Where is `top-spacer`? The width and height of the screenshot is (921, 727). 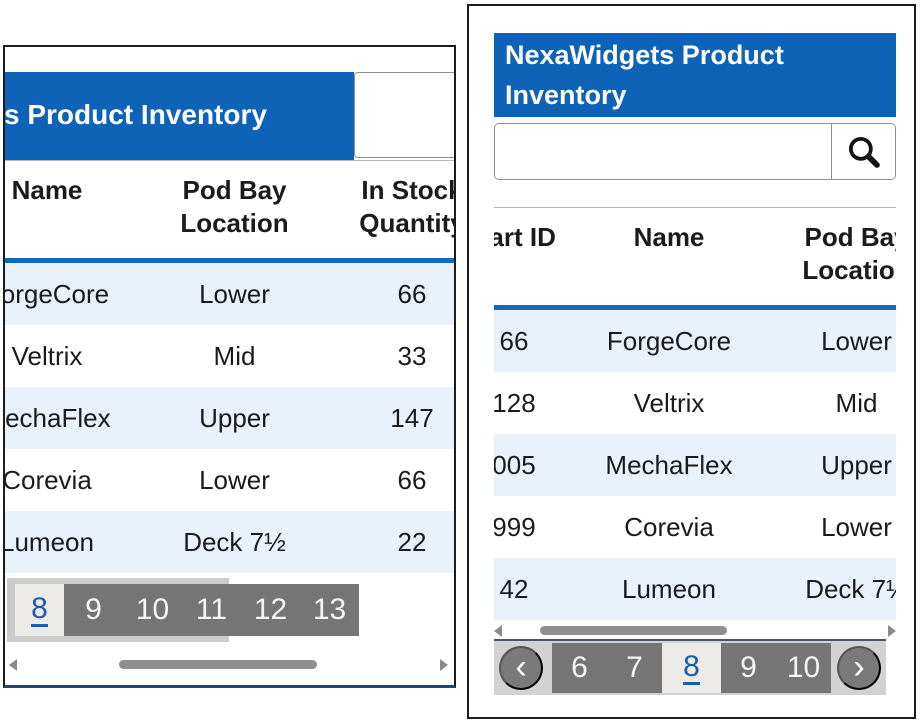
top-spacer is located at coordinates (229, 59).